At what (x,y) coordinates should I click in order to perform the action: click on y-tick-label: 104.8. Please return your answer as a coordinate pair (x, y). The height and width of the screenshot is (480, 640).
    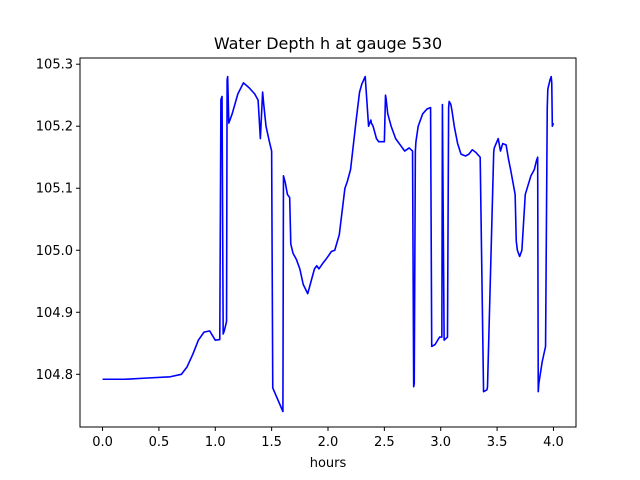
    Looking at the image, I should click on (54, 375).